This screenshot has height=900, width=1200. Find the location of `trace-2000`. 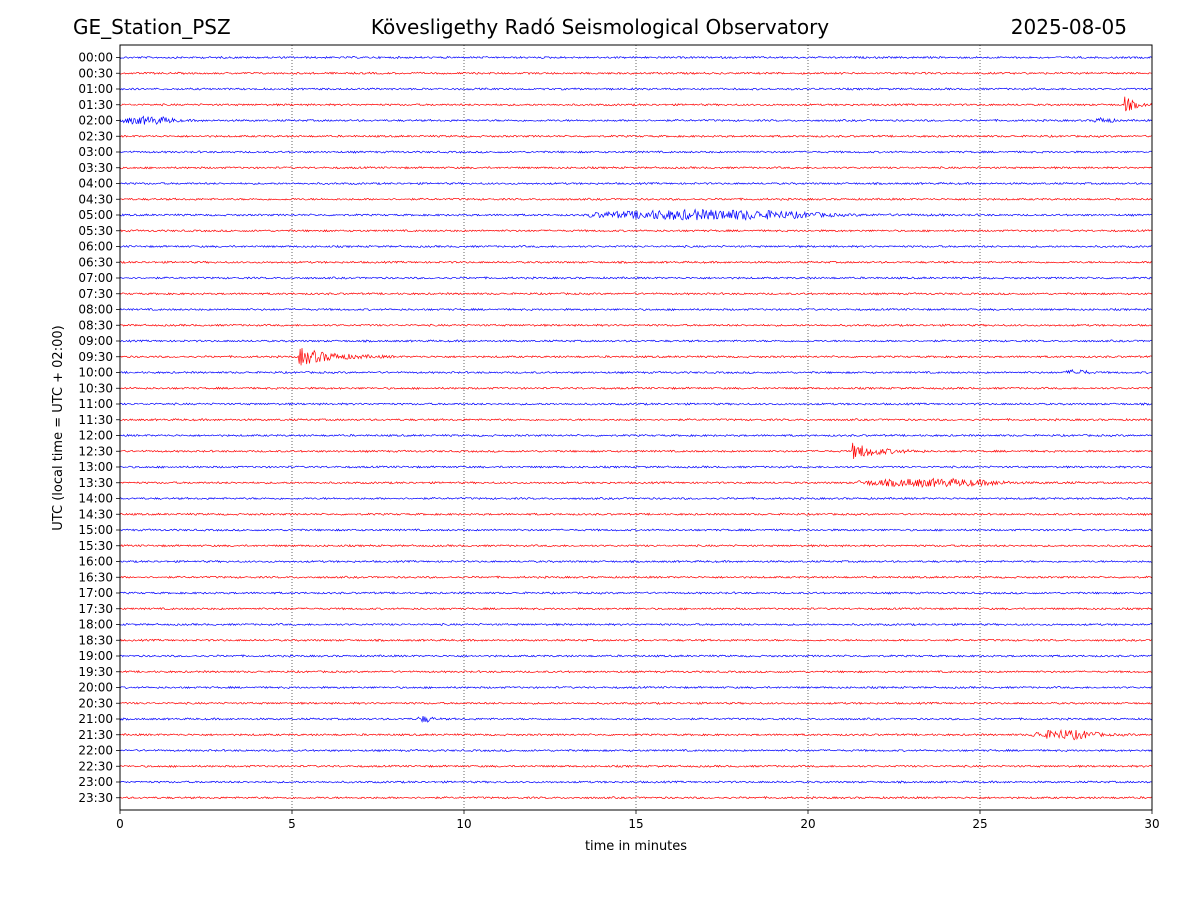

trace-2000 is located at coordinates (636, 687).